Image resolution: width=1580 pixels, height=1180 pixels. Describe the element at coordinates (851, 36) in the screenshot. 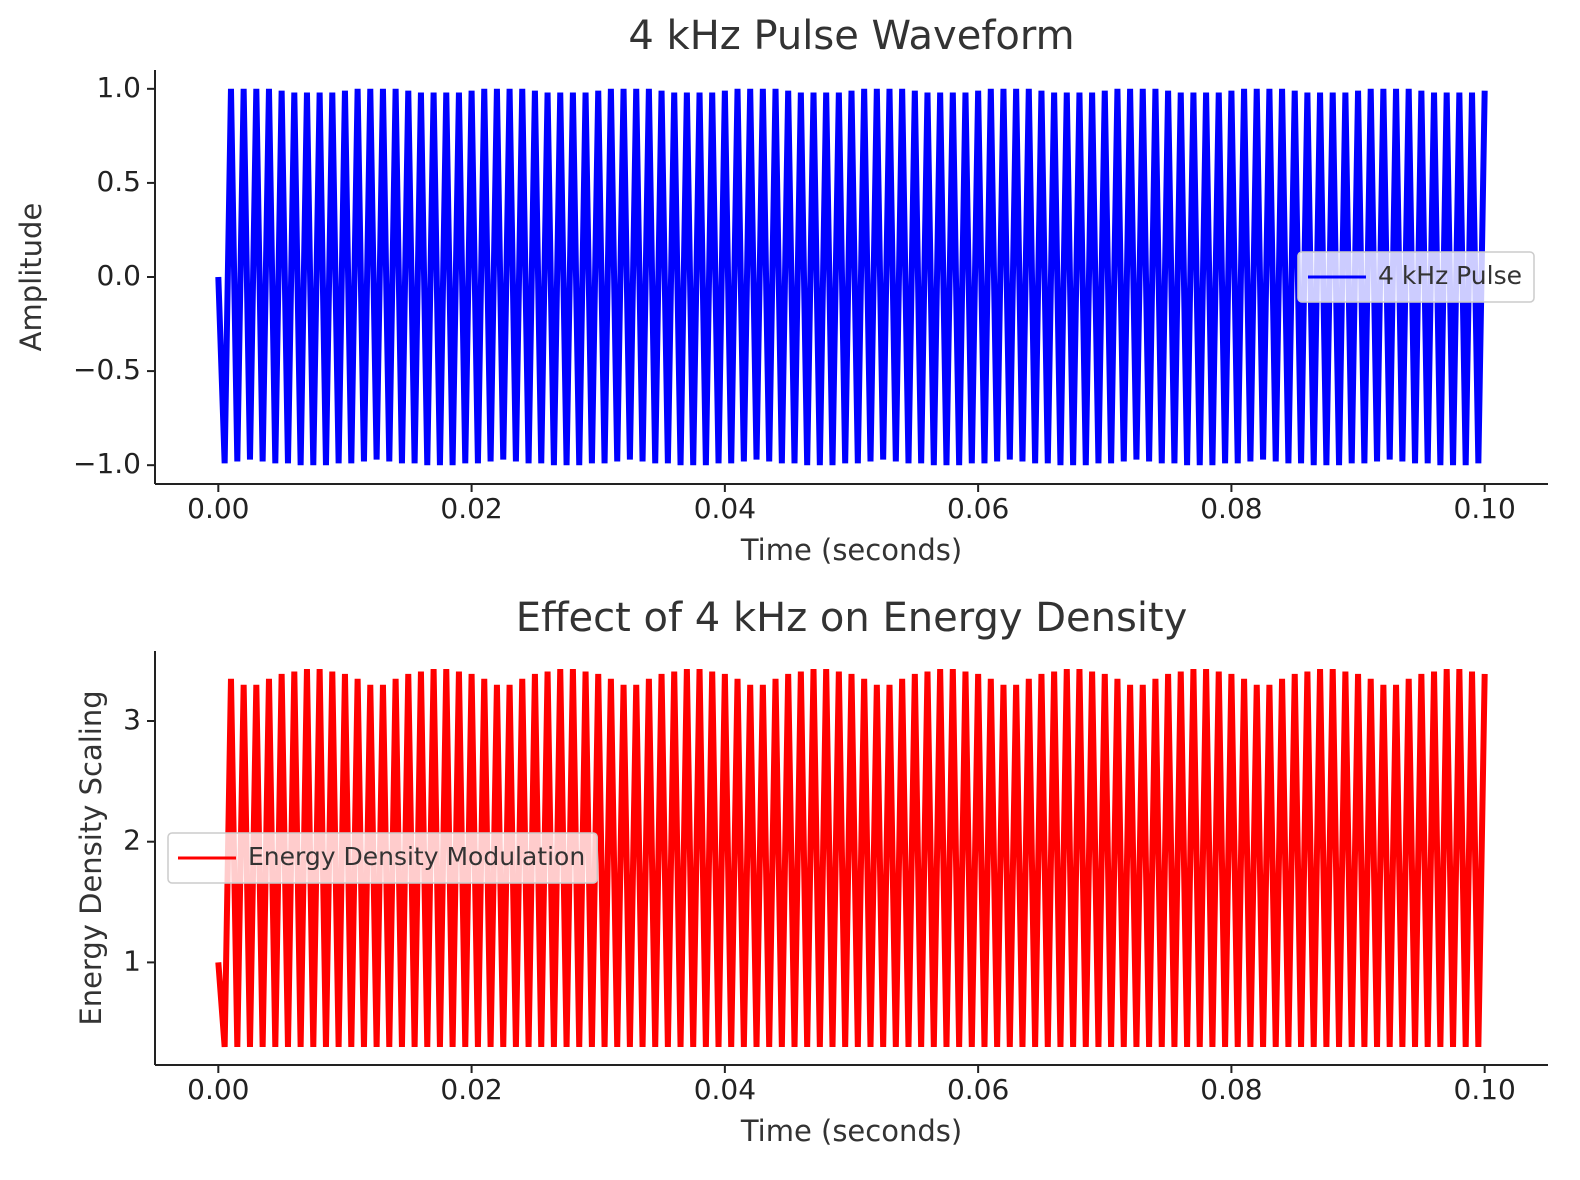

I see `chart-title: 4 kHz Pulse Waveform` at that location.